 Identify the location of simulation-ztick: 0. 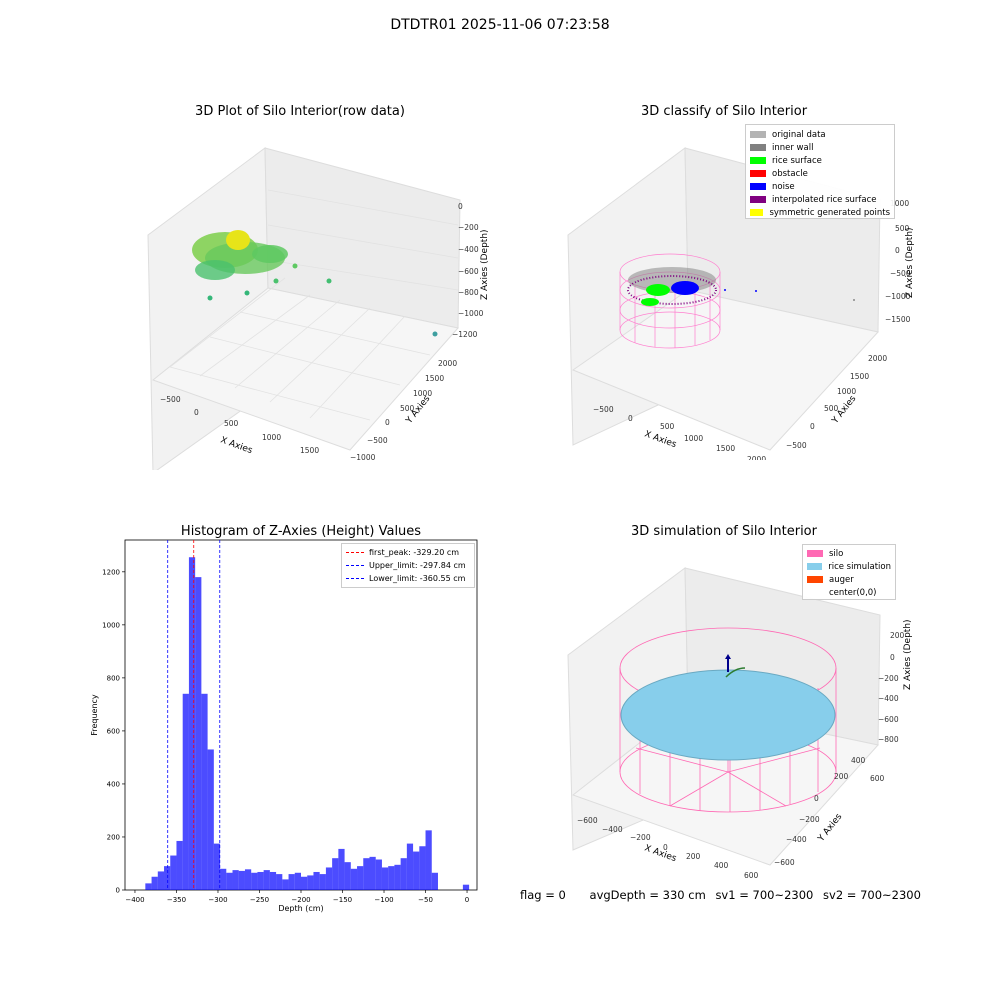
(892, 657).